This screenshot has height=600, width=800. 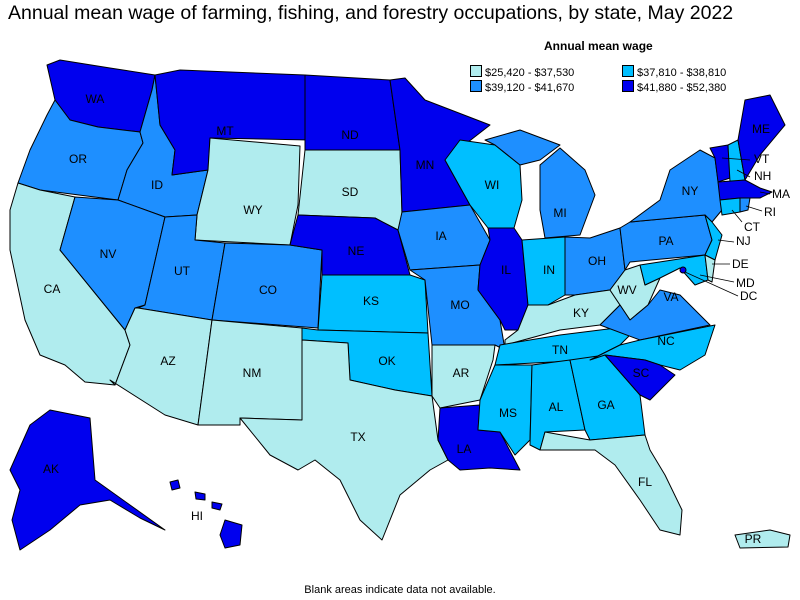 I want to click on label-MO: MO, so click(x=459, y=305).